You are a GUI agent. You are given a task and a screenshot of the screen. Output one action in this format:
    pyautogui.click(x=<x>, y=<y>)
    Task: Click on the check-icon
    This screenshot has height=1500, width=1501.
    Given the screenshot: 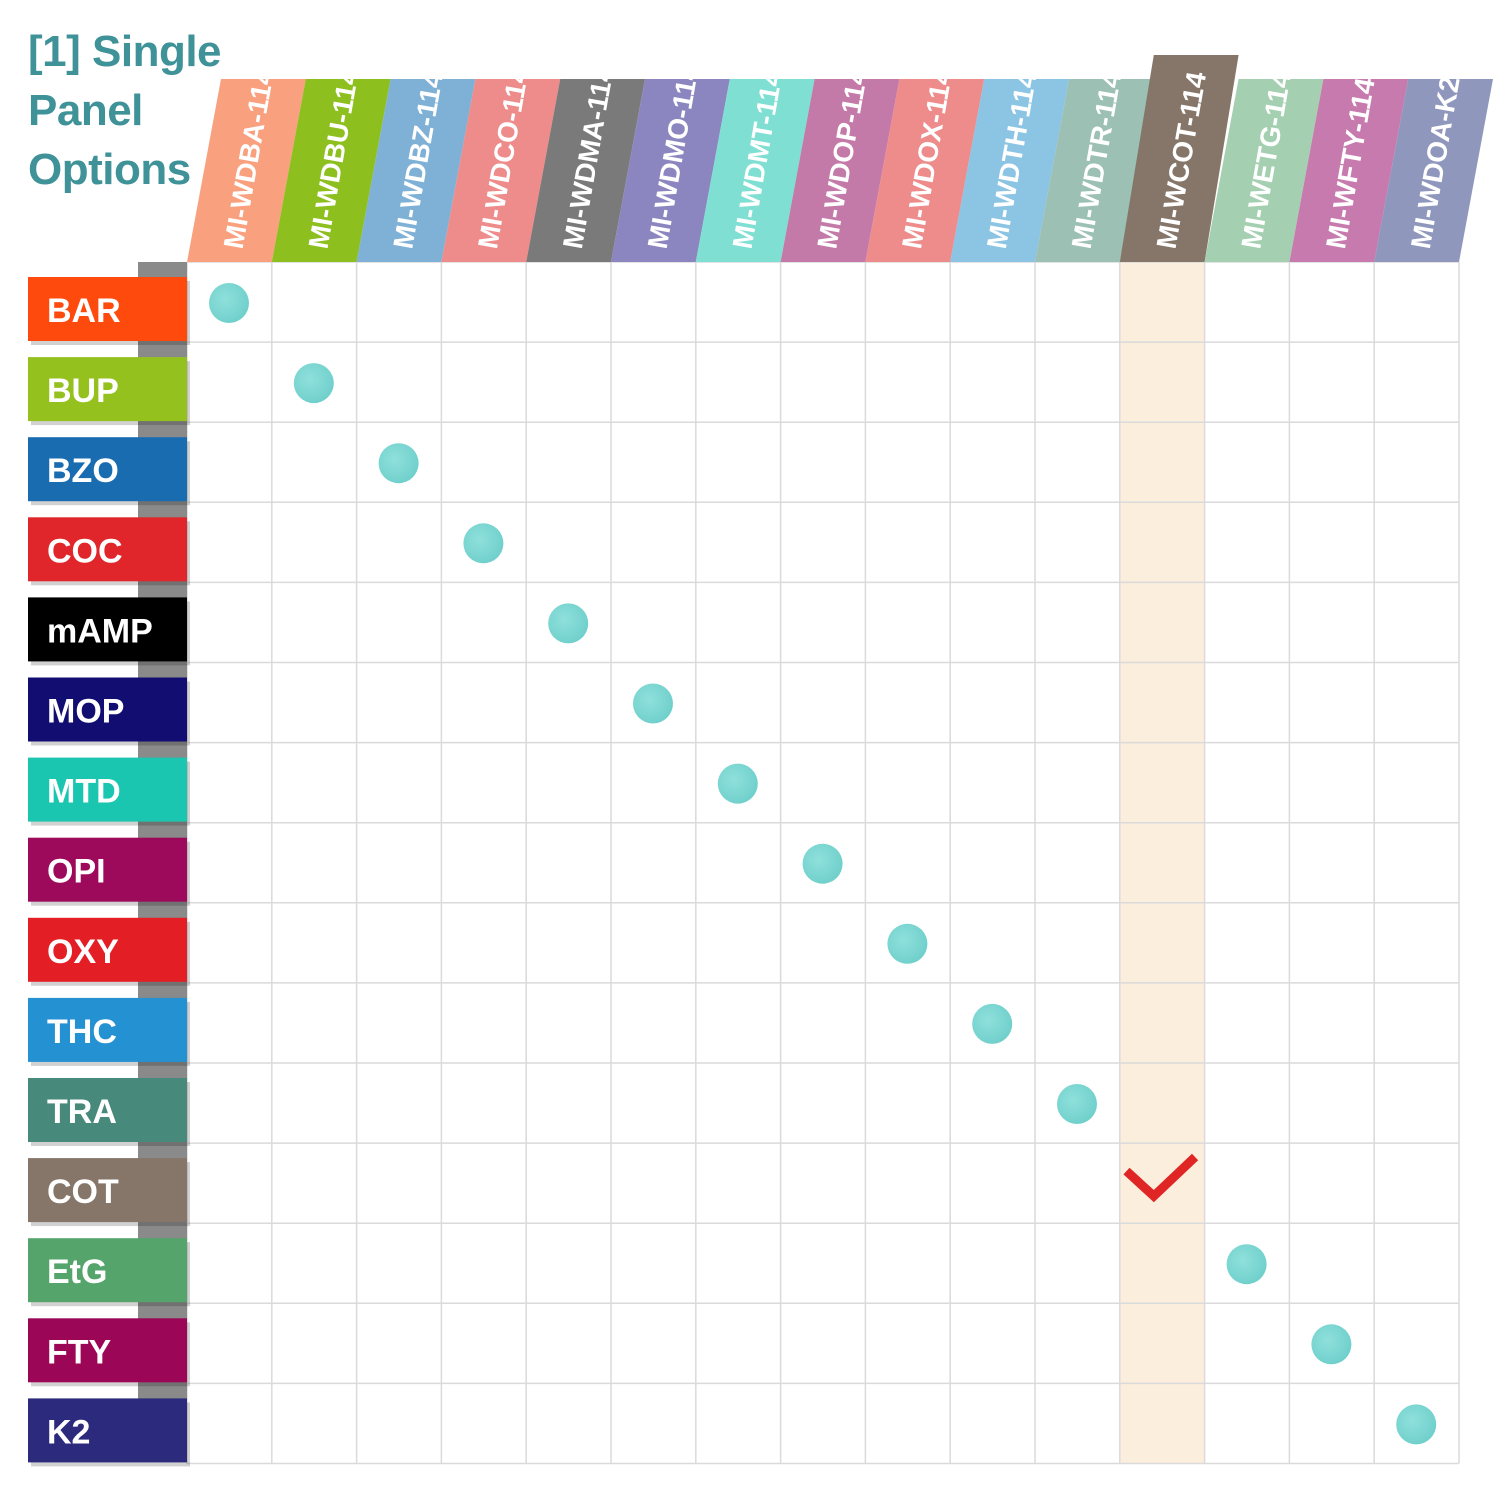 What is the action you would take?
    pyautogui.click(x=1161, y=1178)
    